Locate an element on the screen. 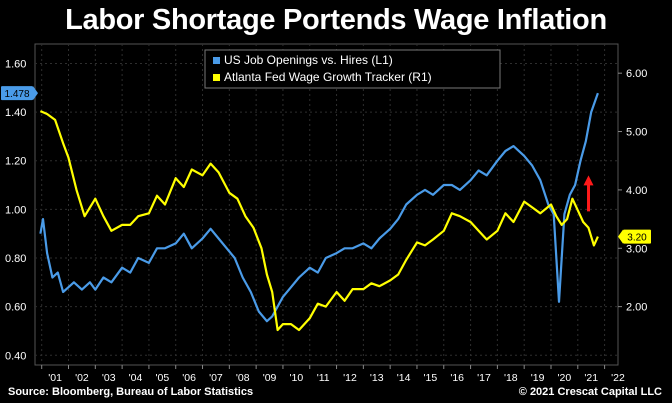 The image size is (672, 403). x-tick-label: '21 is located at coordinates (591, 378).